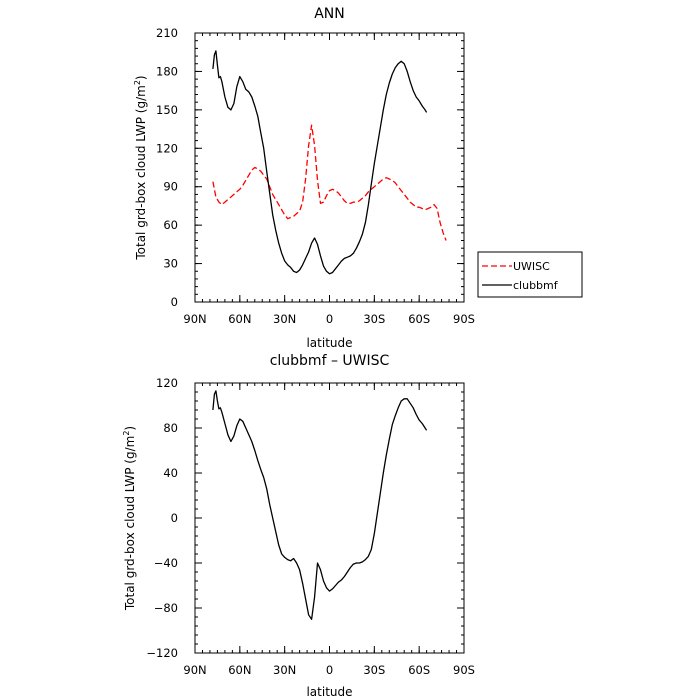 This screenshot has height=700, width=700. Describe the element at coordinates (170, 187) in the screenshot. I see `y-tick-label: 90` at that location.